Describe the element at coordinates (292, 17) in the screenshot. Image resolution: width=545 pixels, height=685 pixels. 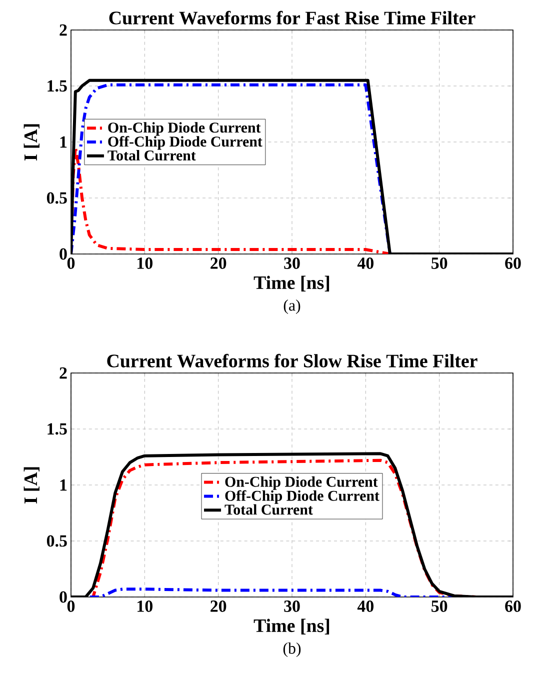
I see `chart-title: Current Waveforms for Fast Rise Time Filter` at that location.